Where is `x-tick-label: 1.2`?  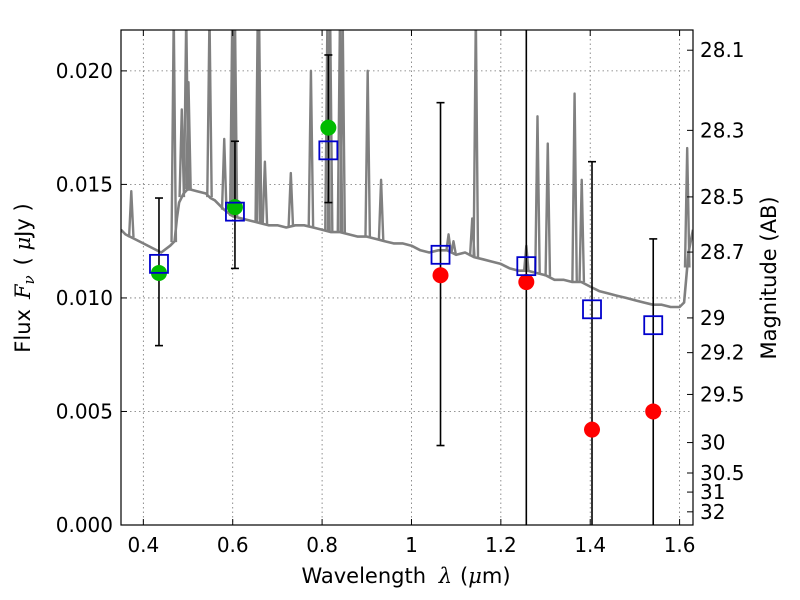 x-tick-label: 1.2 is located at coordinates (501, 545).